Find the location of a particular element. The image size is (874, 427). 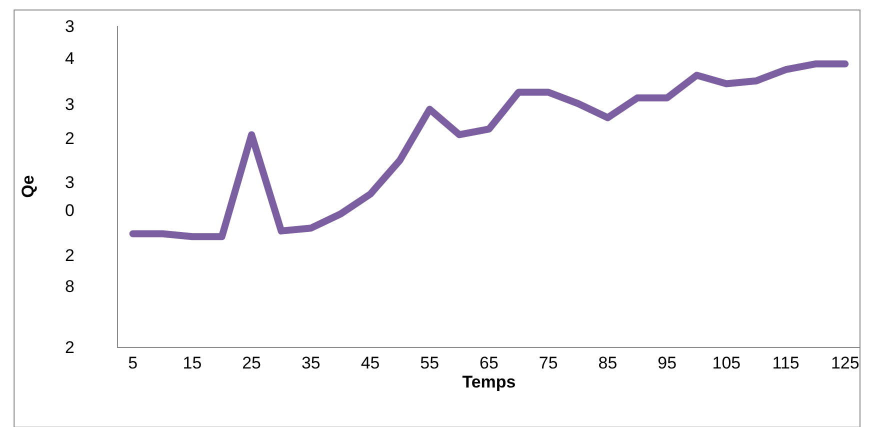

y-axis-title: Qe is located at coordinates (28, 186).